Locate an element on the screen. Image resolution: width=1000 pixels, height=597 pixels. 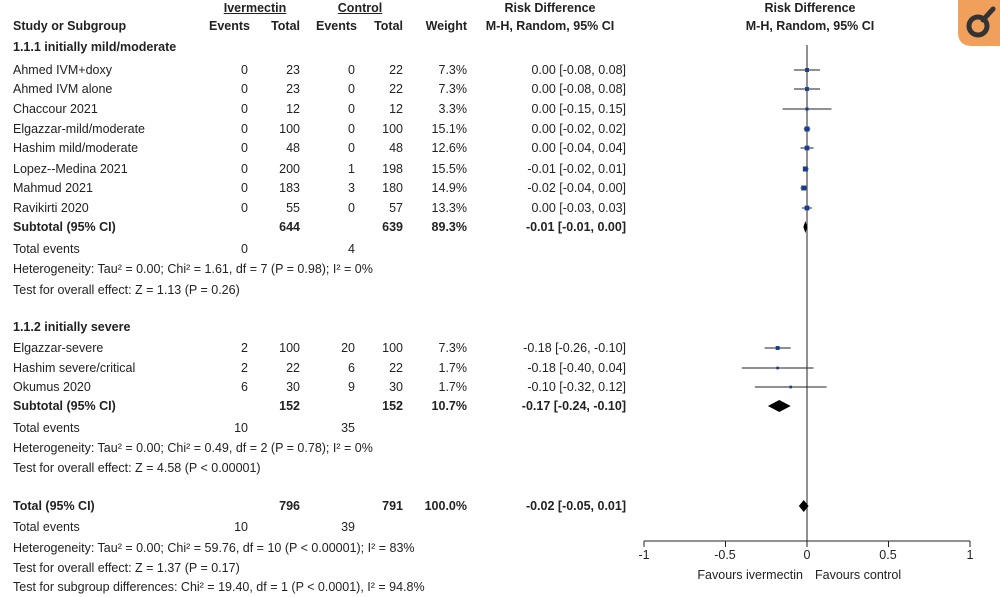
tick-label: -1 is located at coordinates (644, 555).